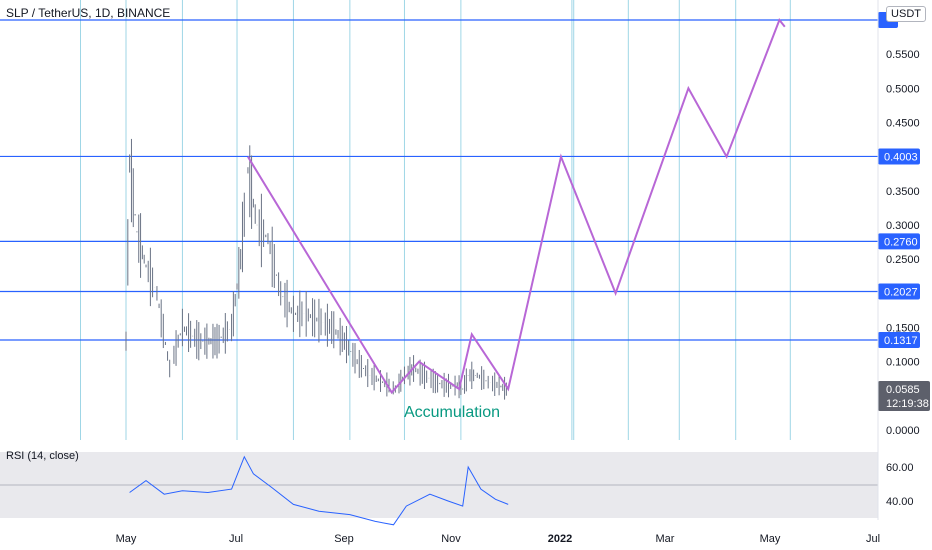 This screenshot has height=550, width=932. Describe the element at coordinates (900, 468) in the screenshot. I see `rsi-tick-label: 60.00` at that location.